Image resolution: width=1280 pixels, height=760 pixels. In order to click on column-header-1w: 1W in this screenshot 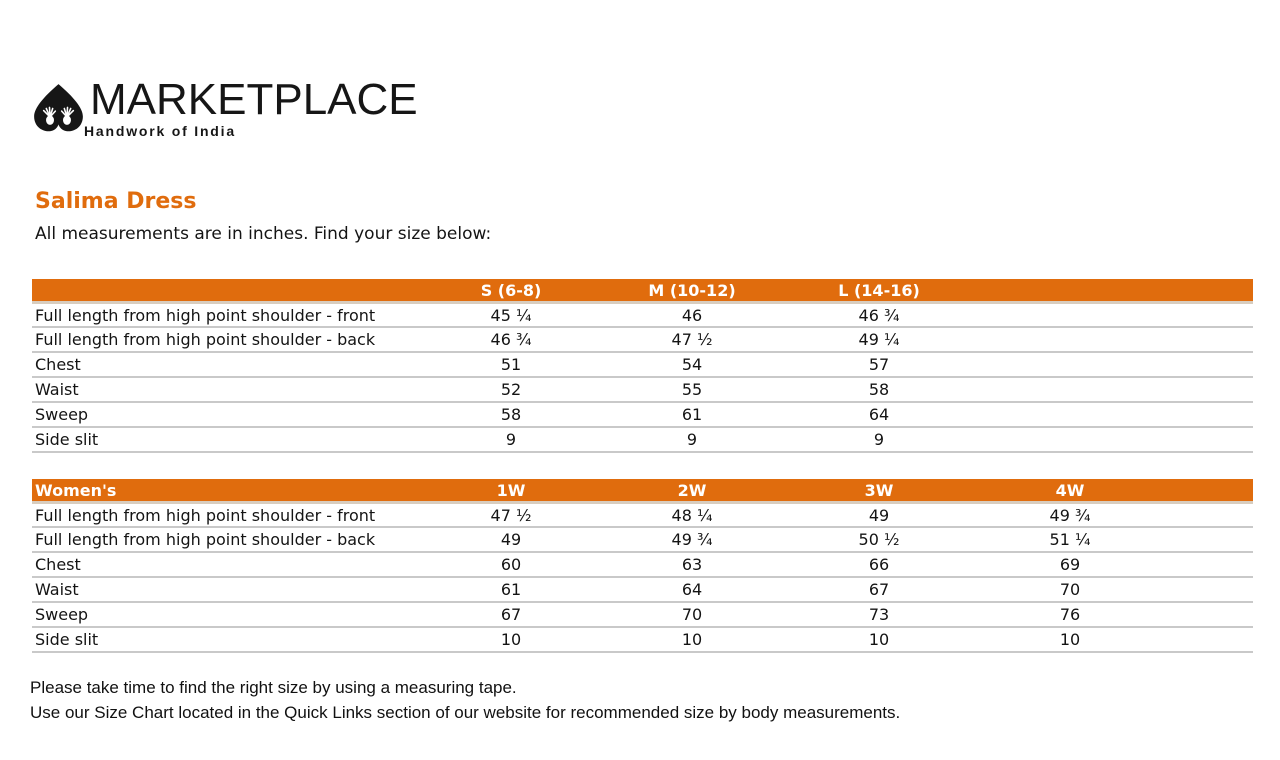, I will do `click(511, 491)`.